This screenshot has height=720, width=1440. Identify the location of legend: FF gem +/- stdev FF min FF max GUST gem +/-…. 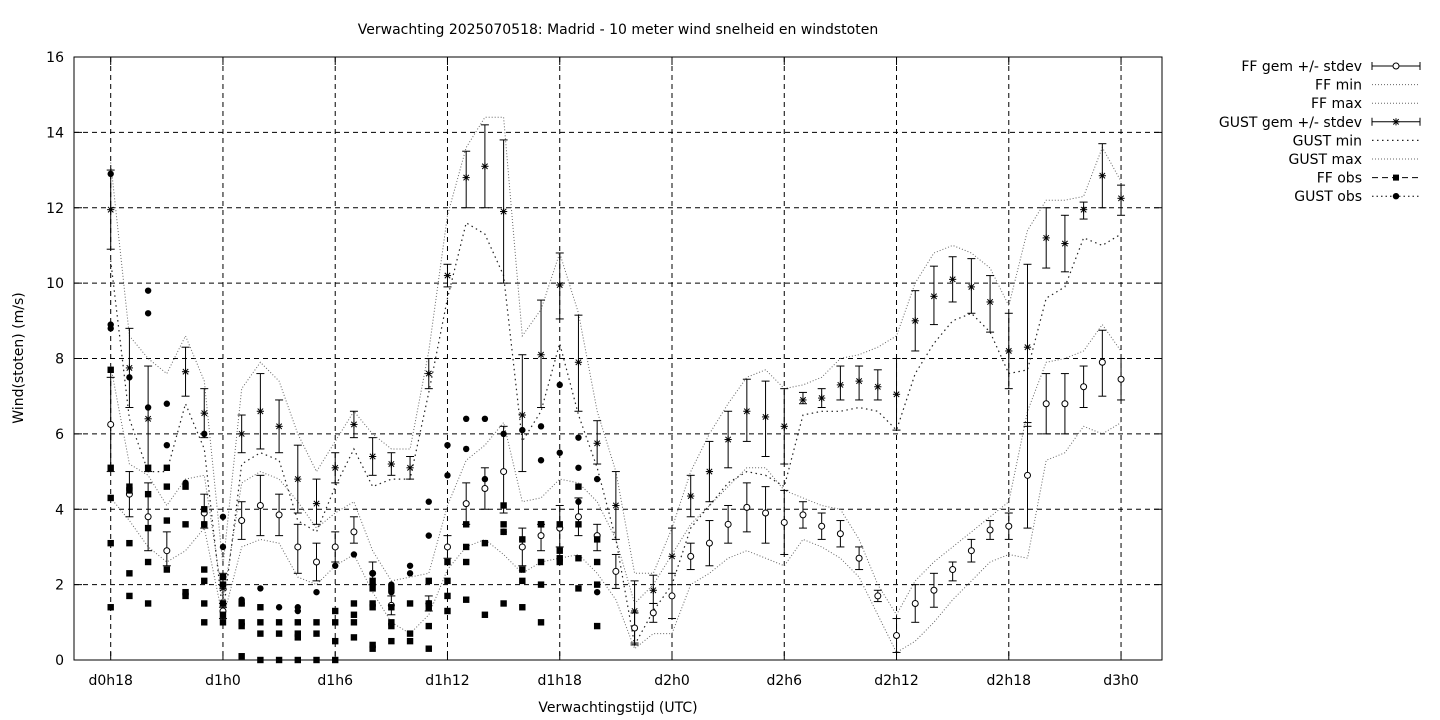
(1320, 132).